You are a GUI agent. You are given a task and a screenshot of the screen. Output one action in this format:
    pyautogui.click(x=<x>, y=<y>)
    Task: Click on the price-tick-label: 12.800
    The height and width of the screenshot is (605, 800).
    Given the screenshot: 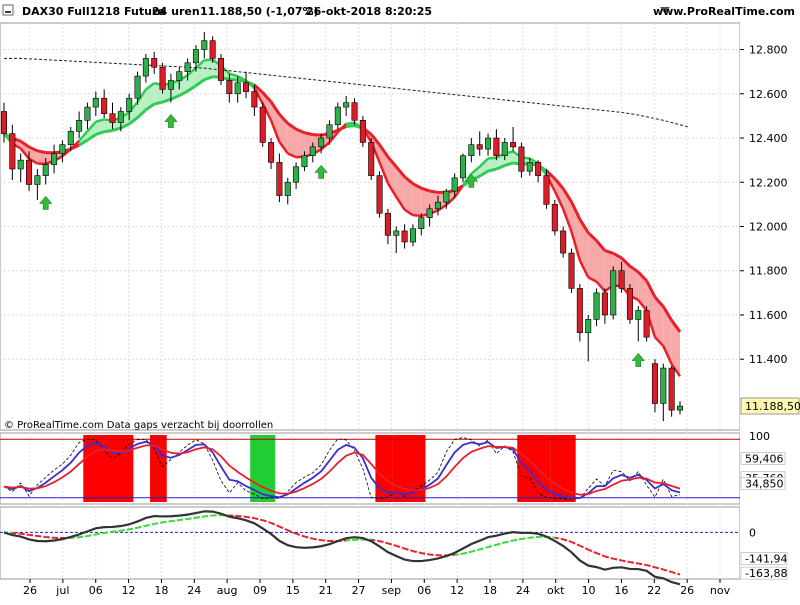 What is the action you would take?
    pyautogui.click(x=768, y=50)
    